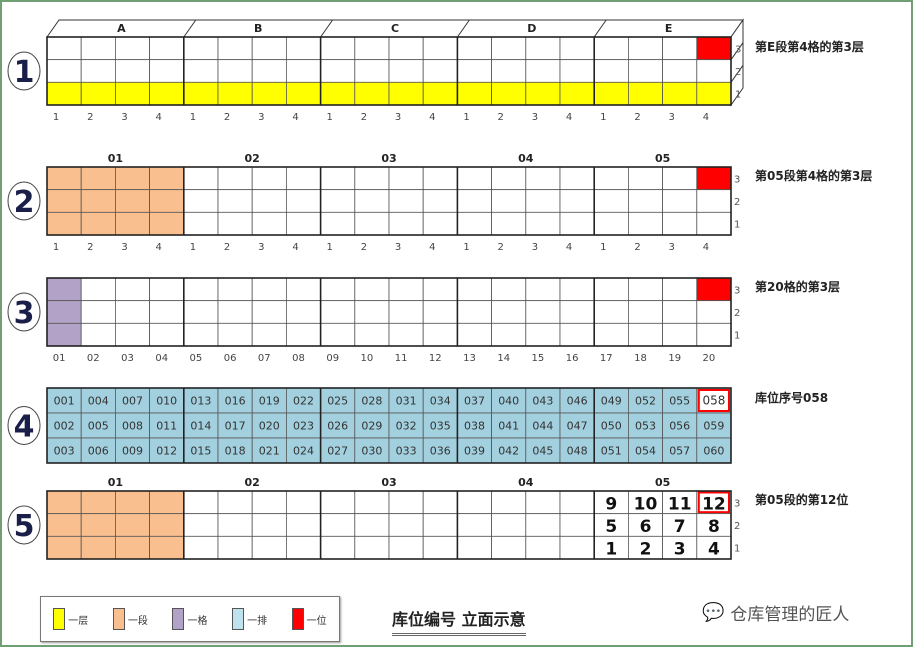 The width and height of the screenshot is (913, 647). I want to click on cell-number: 042, so click(508, 451).